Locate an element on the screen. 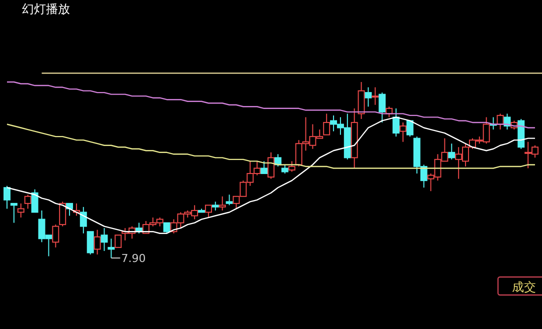 This screenshot has height=329, width=542. annotation: 7.90 is located at coordinates (133, 258).